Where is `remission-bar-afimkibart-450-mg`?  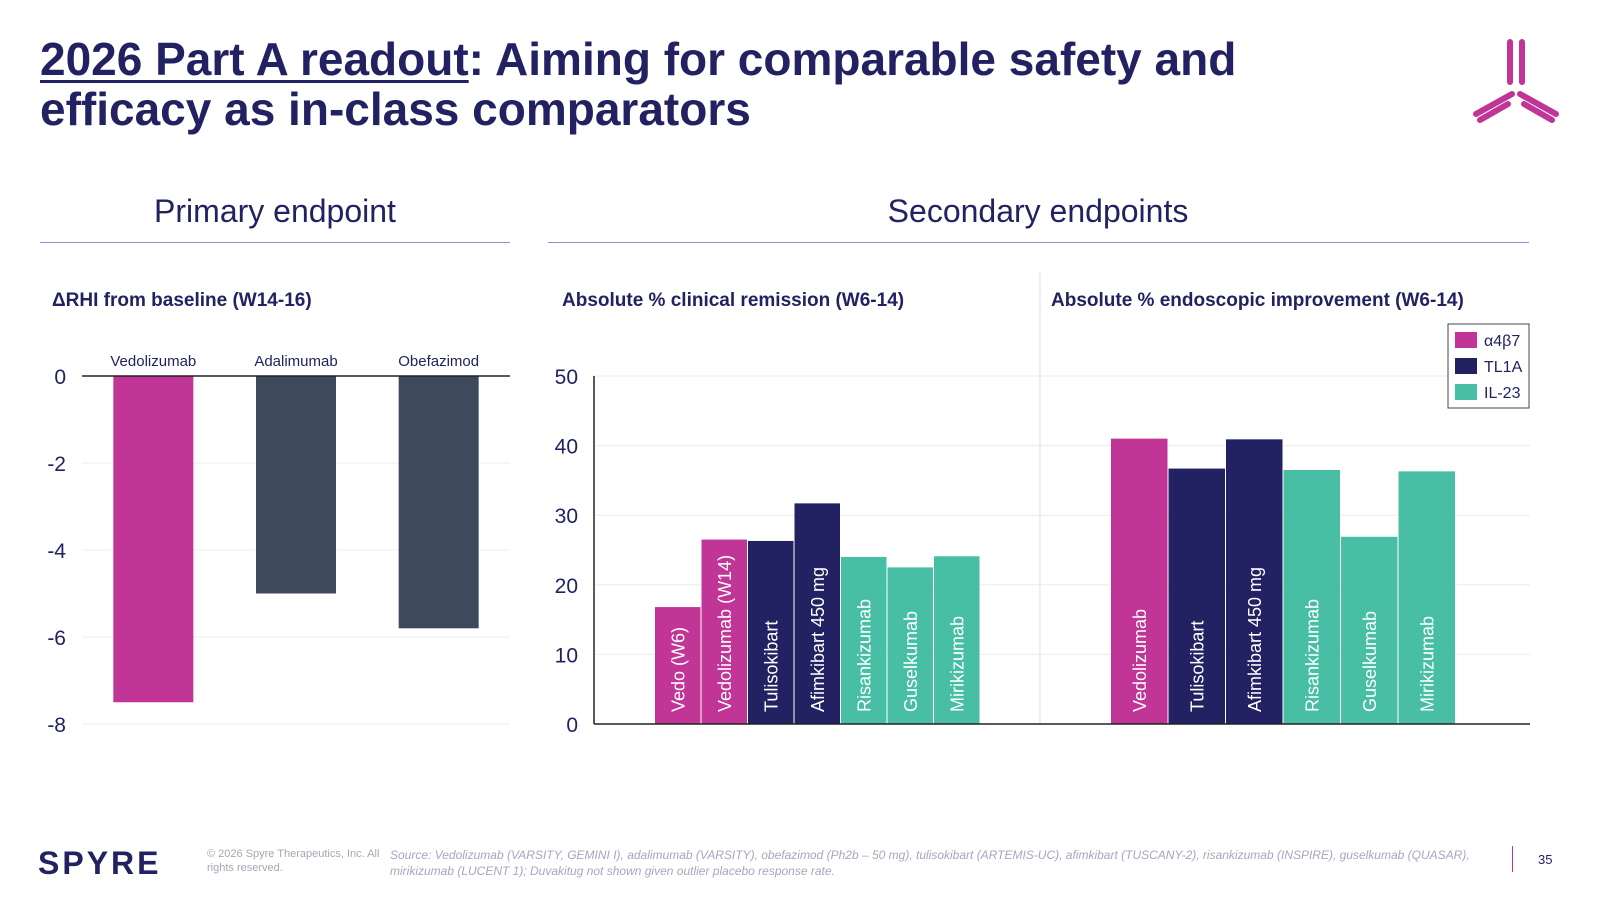 remission-bar-afimkibart-450-mg is located at coordinates (817, 613).